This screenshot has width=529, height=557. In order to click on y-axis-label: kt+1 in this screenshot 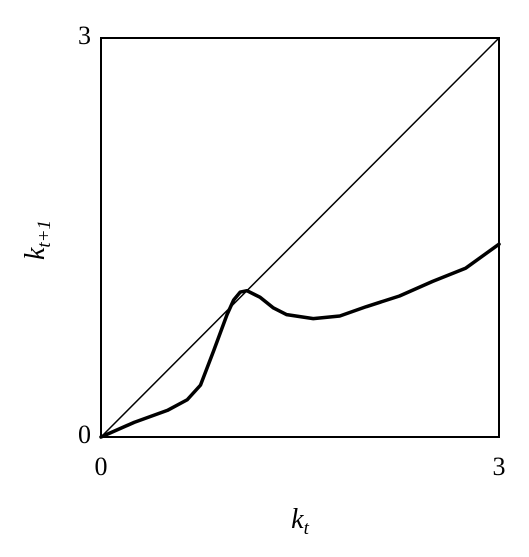, I will do `click(37, 240)`.